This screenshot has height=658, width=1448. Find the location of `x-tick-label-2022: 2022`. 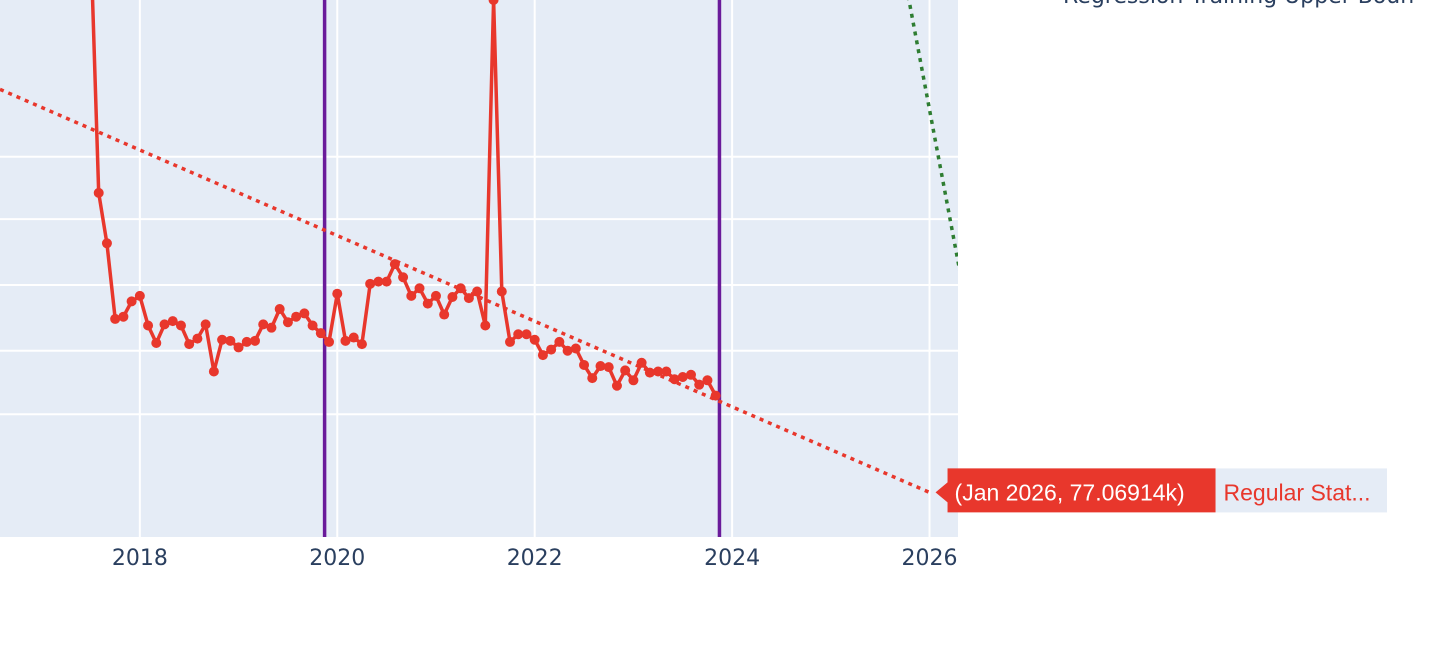

x-tick-label-2022: 2022 is located at coordinates (535, 558).